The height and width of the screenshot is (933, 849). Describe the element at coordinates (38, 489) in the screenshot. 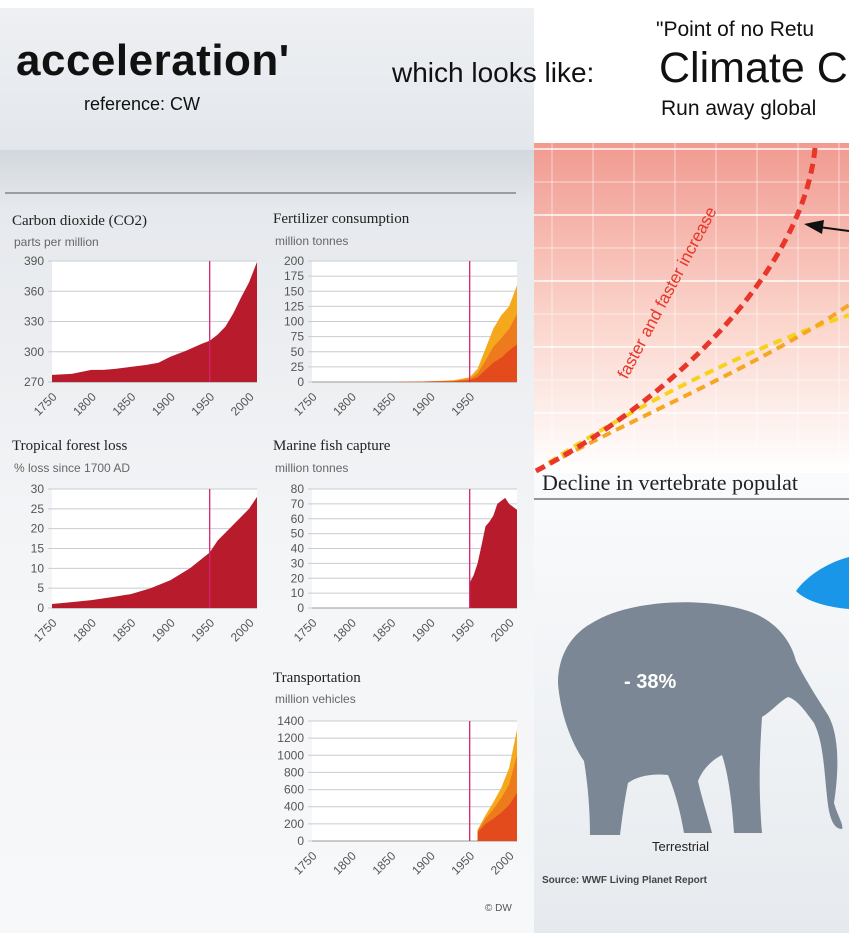

I see `y-tick-label: 30` at that location.